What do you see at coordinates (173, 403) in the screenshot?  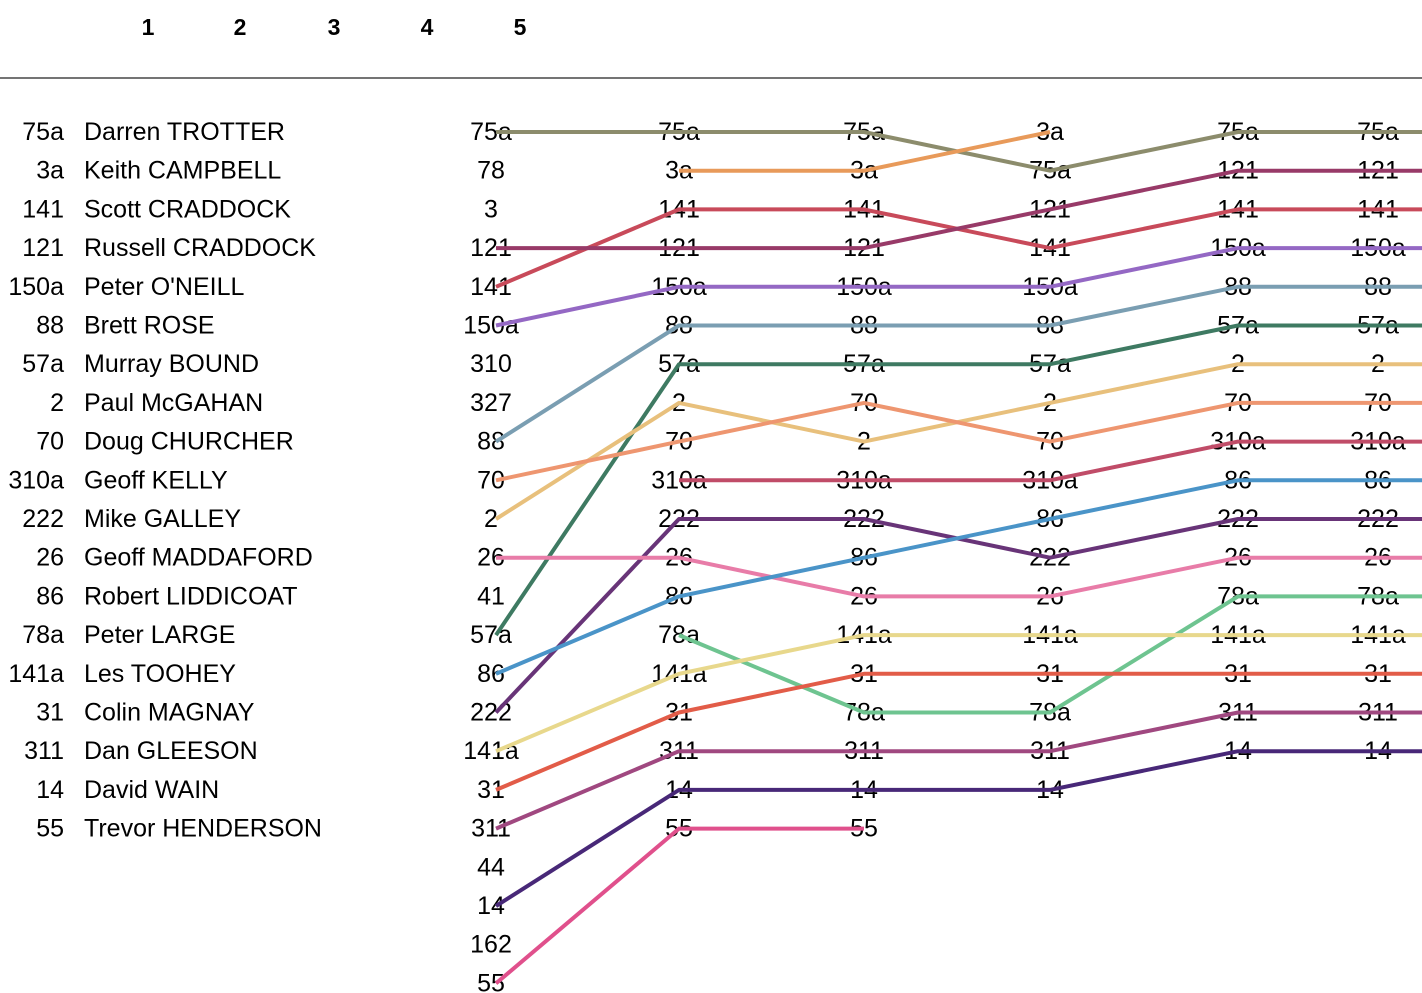 I see `entrant-name: Paul McGAHAN` at bounding box center [173, 403].